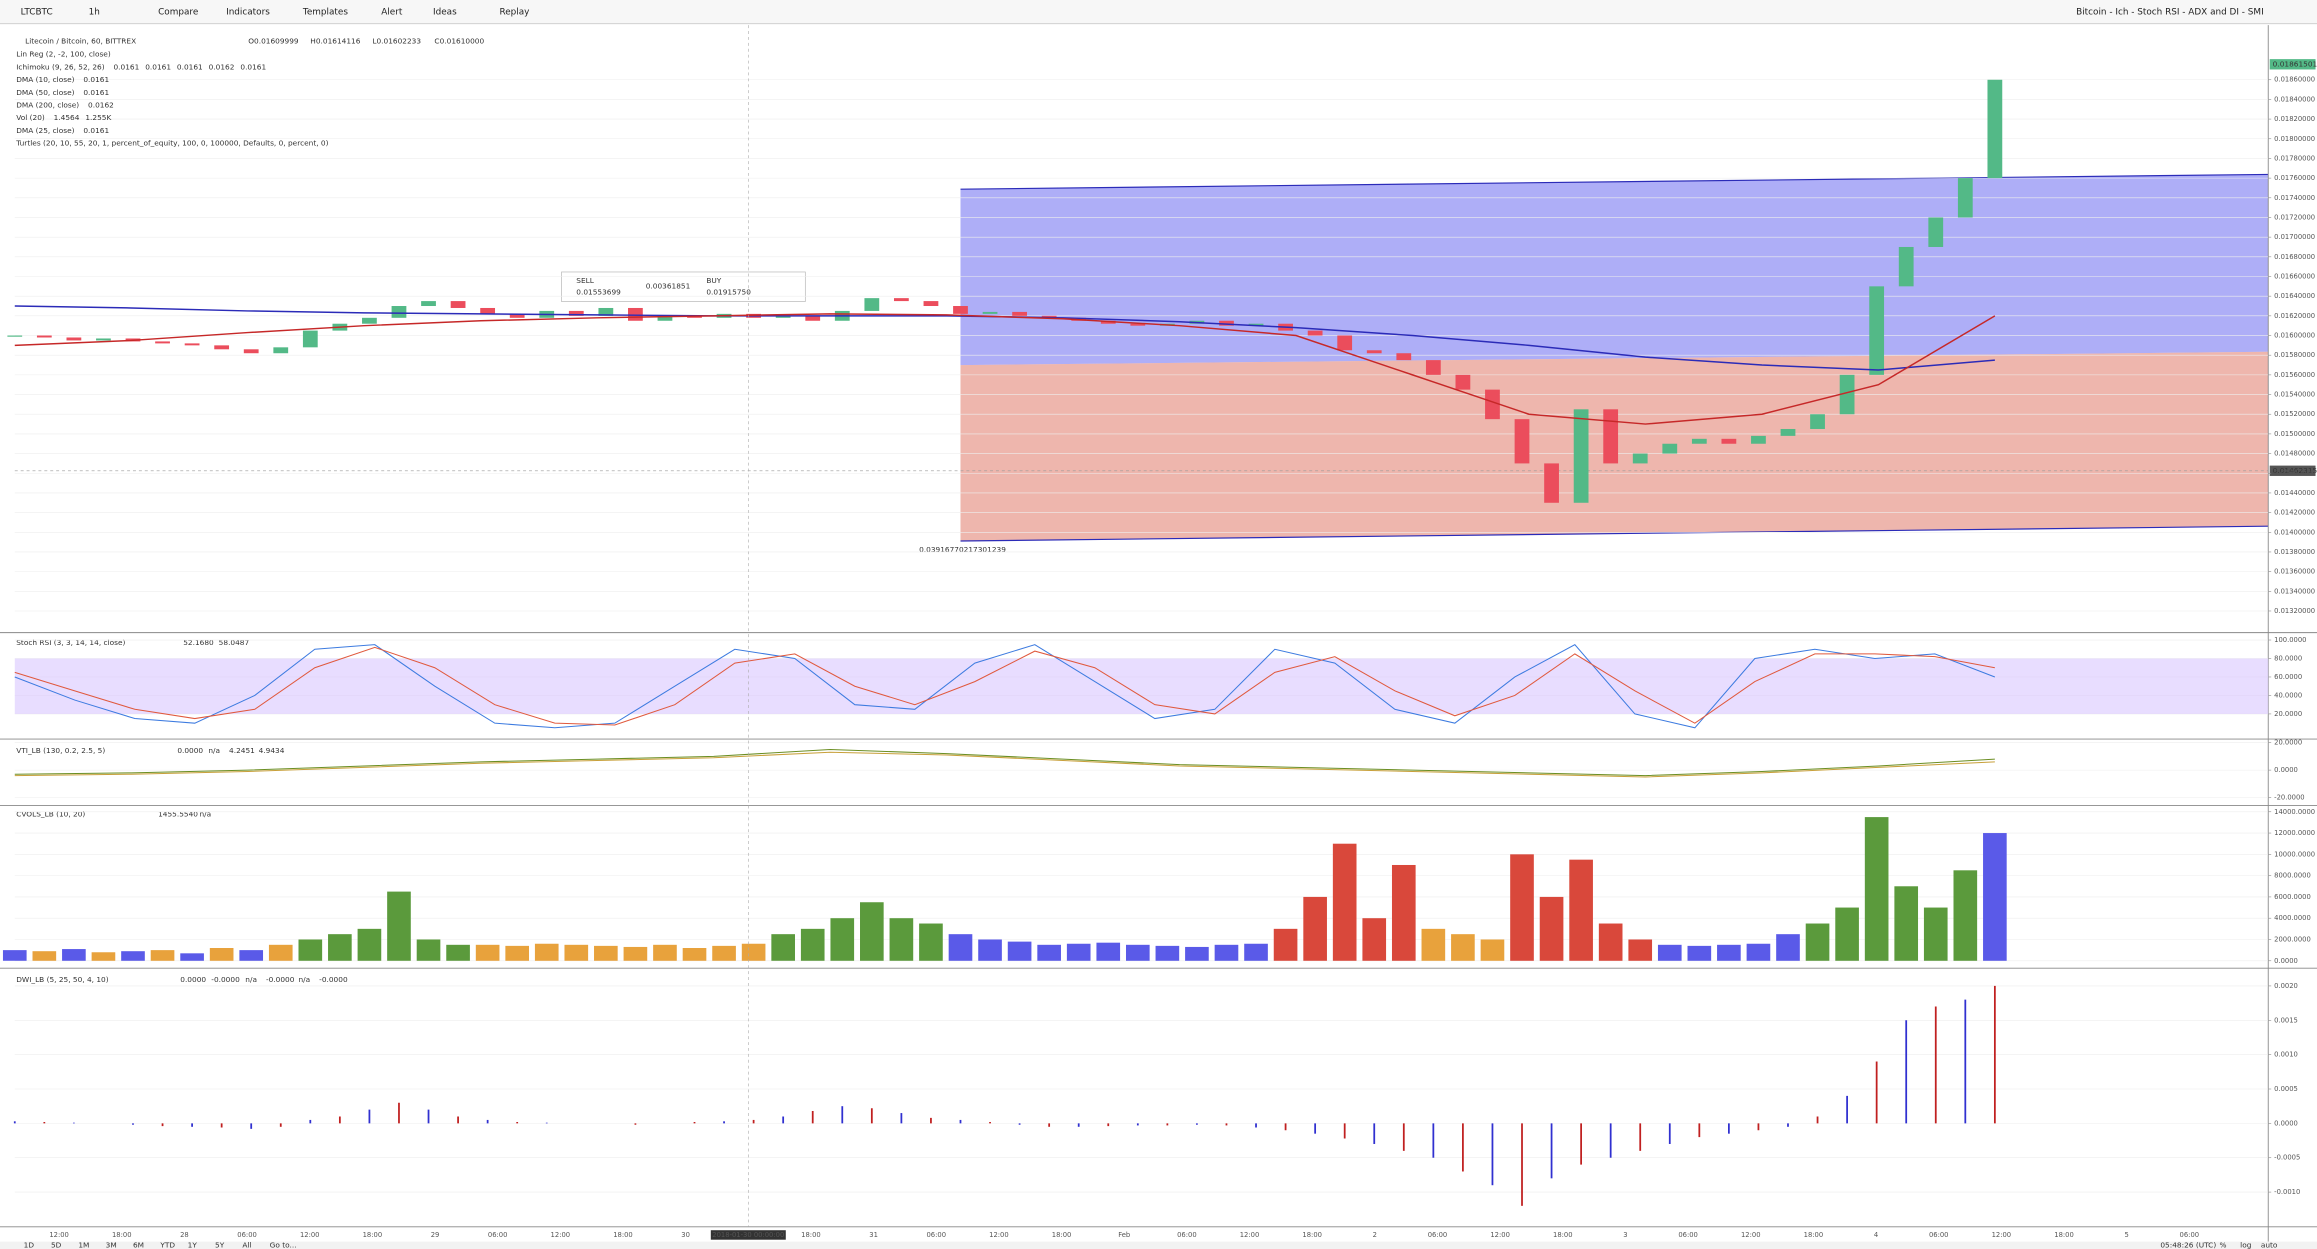 This screenshot has width=2317, height=1249. What do you see at coordinates (1004, 764) in the screenshot?
I see `vti-line` at bounding box center [1004, 764].